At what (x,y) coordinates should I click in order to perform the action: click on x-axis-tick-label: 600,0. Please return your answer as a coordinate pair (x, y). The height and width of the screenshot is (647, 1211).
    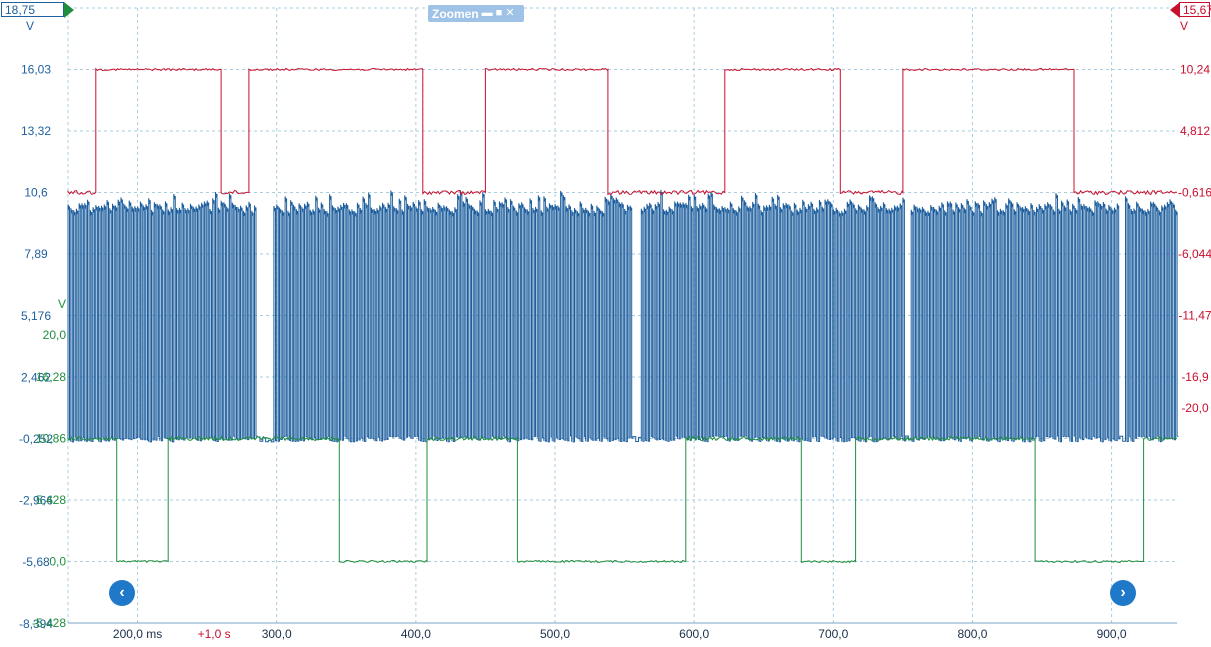
    Looking at the image, I should click on (694, 634).